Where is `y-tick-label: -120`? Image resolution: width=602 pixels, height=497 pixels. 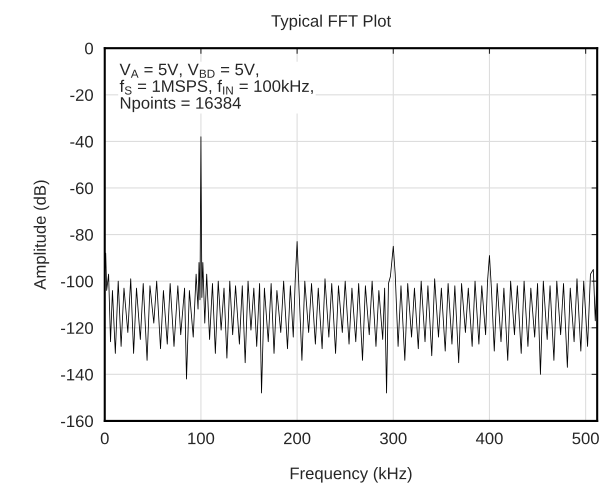
y-tick-label: -120 is located at coordinates (77, 328).